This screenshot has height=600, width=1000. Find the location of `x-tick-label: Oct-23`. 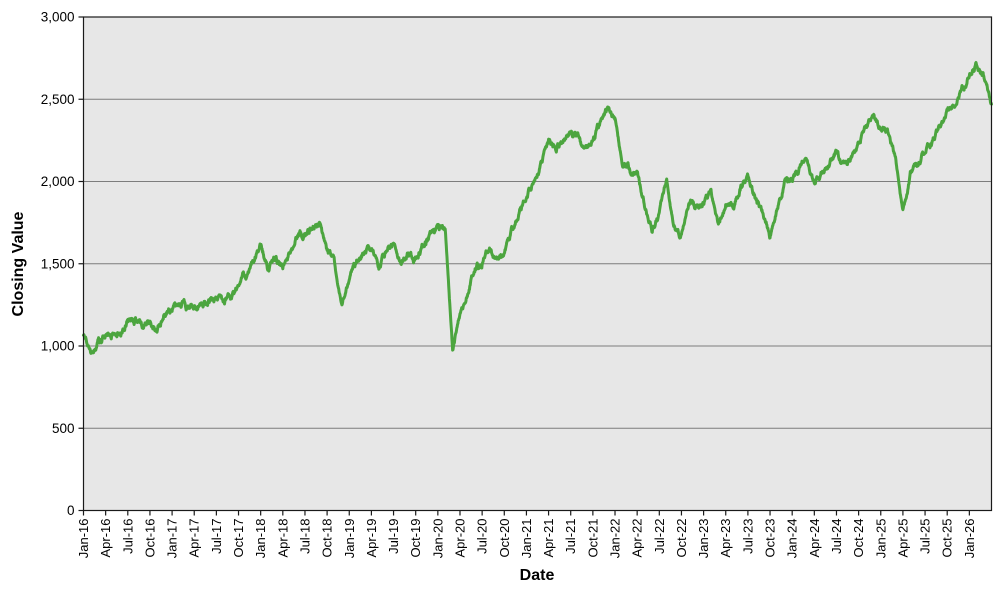

x-tick-label: Oct-23 is located at coordinates (770, 538).